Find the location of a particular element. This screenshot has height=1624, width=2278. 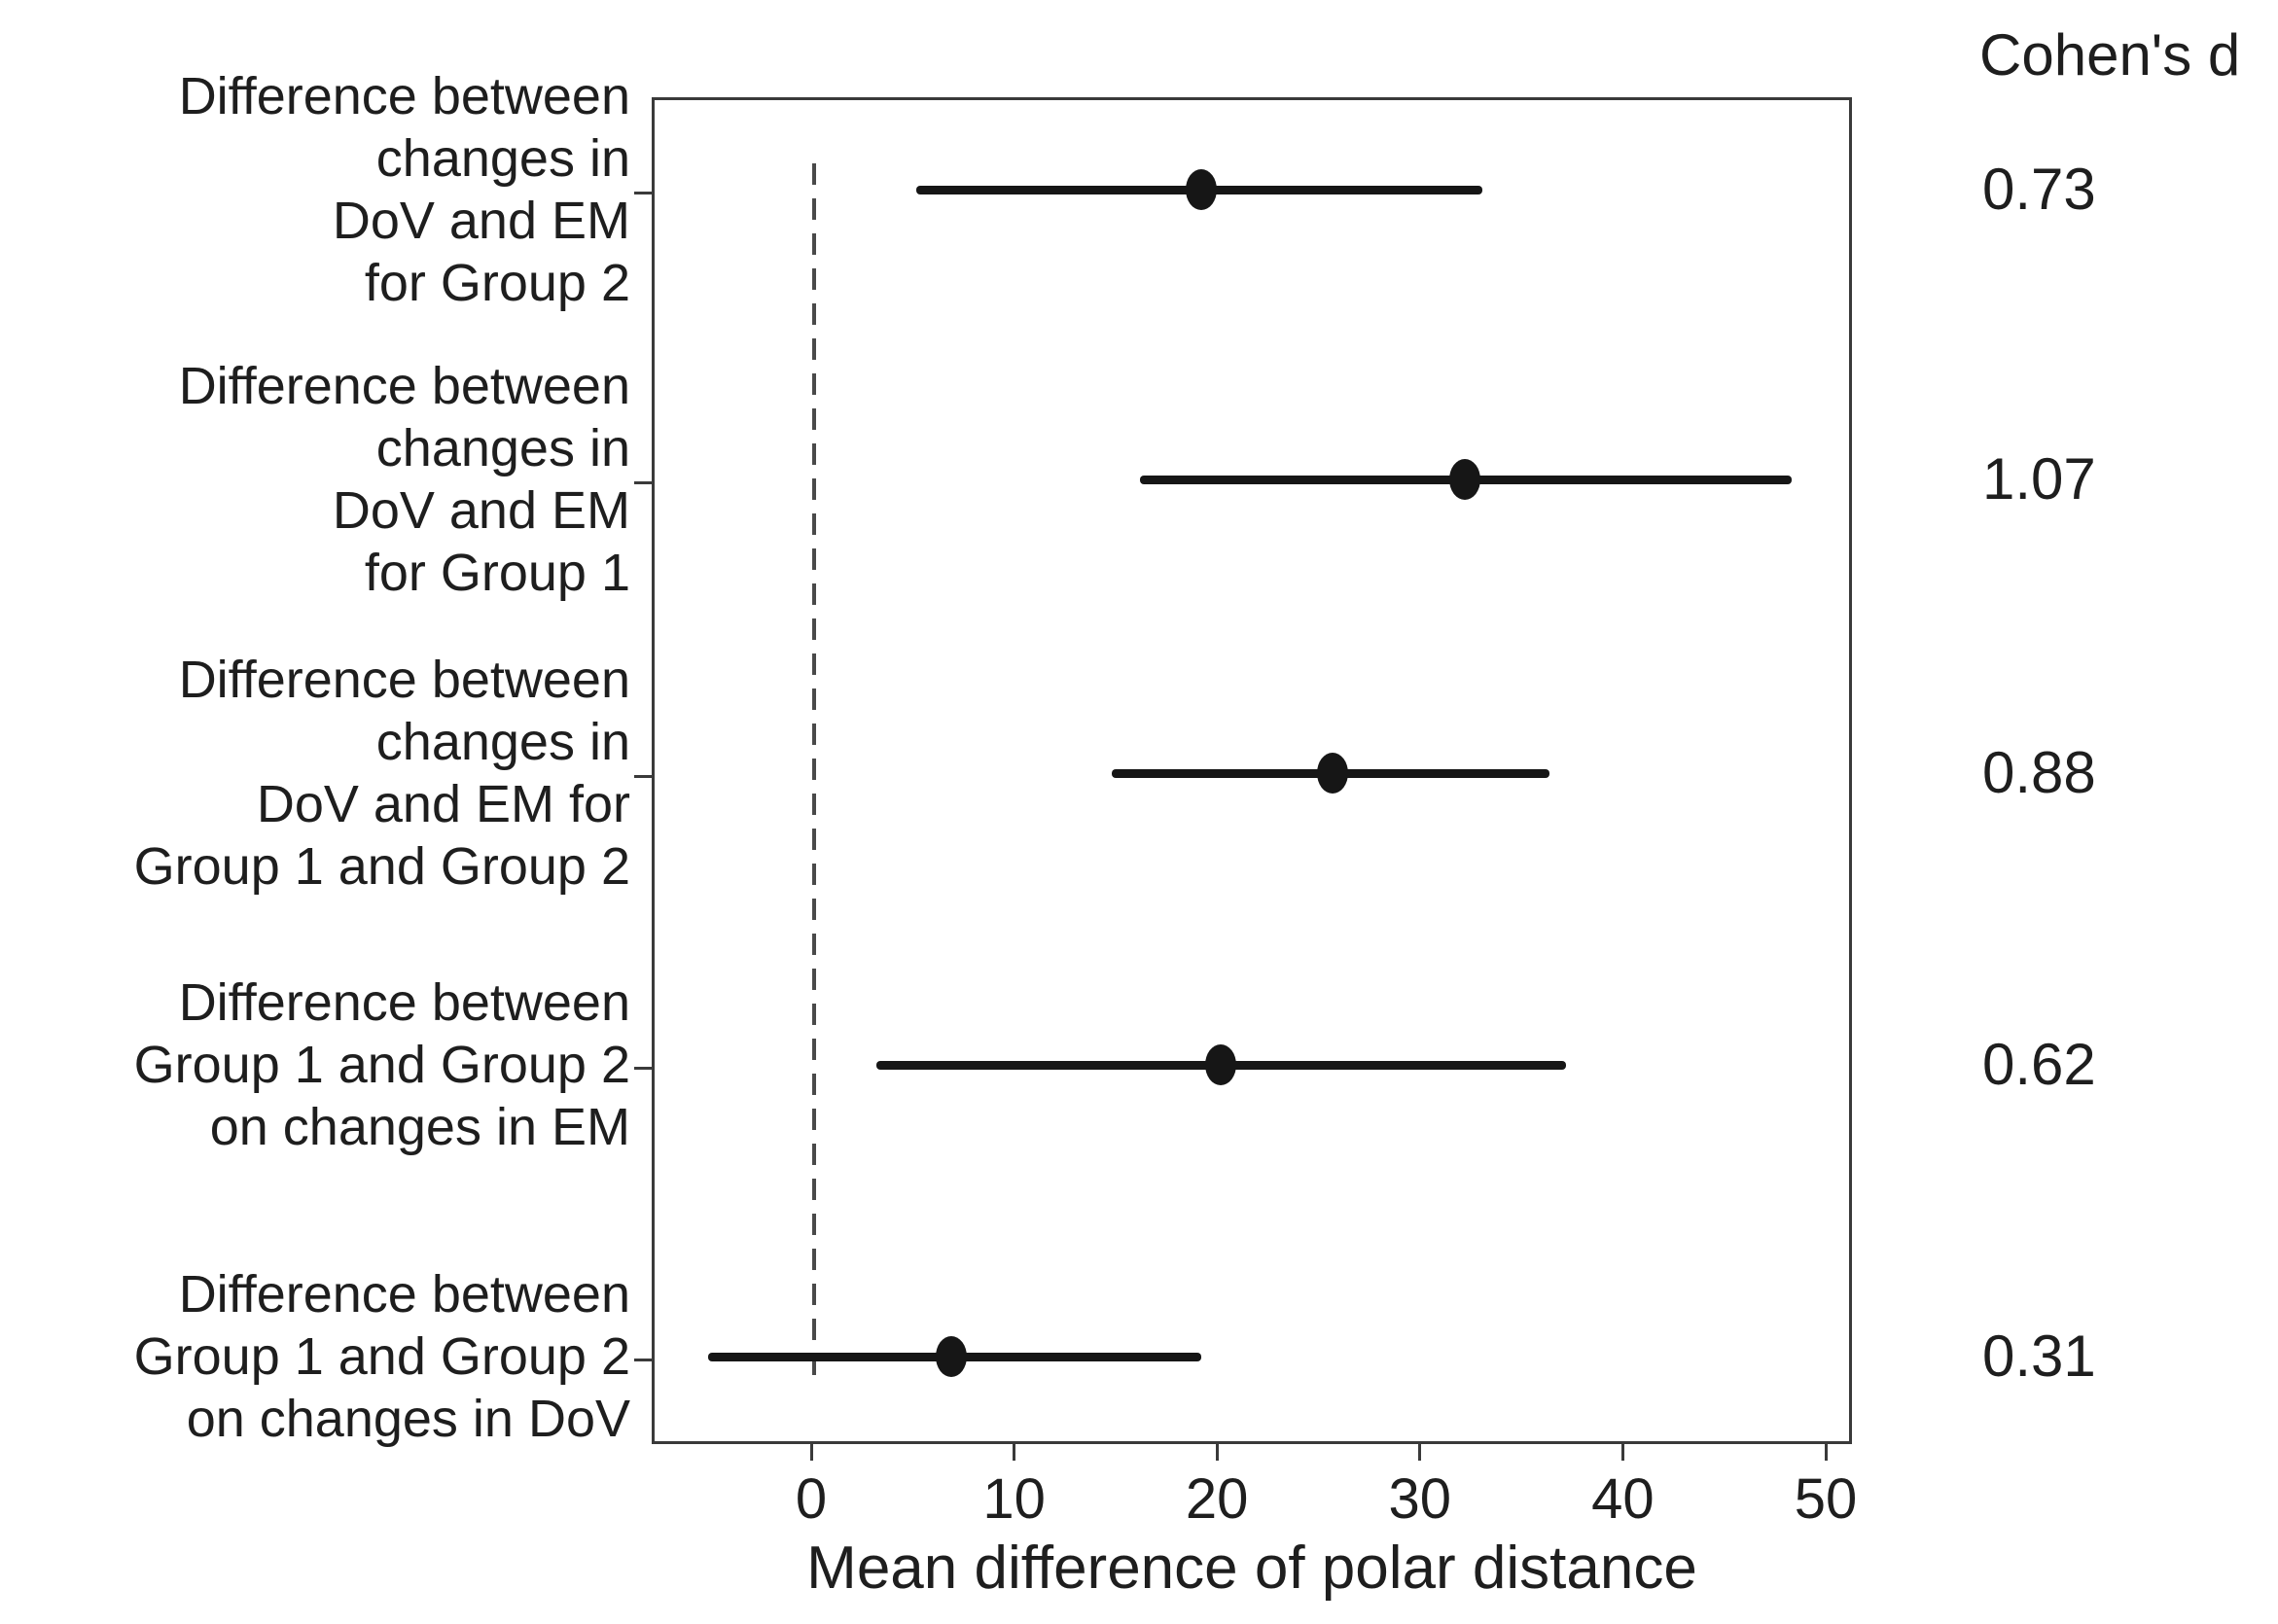

cohens-d-value: 0.73 is located at coordinates (2039, 189).